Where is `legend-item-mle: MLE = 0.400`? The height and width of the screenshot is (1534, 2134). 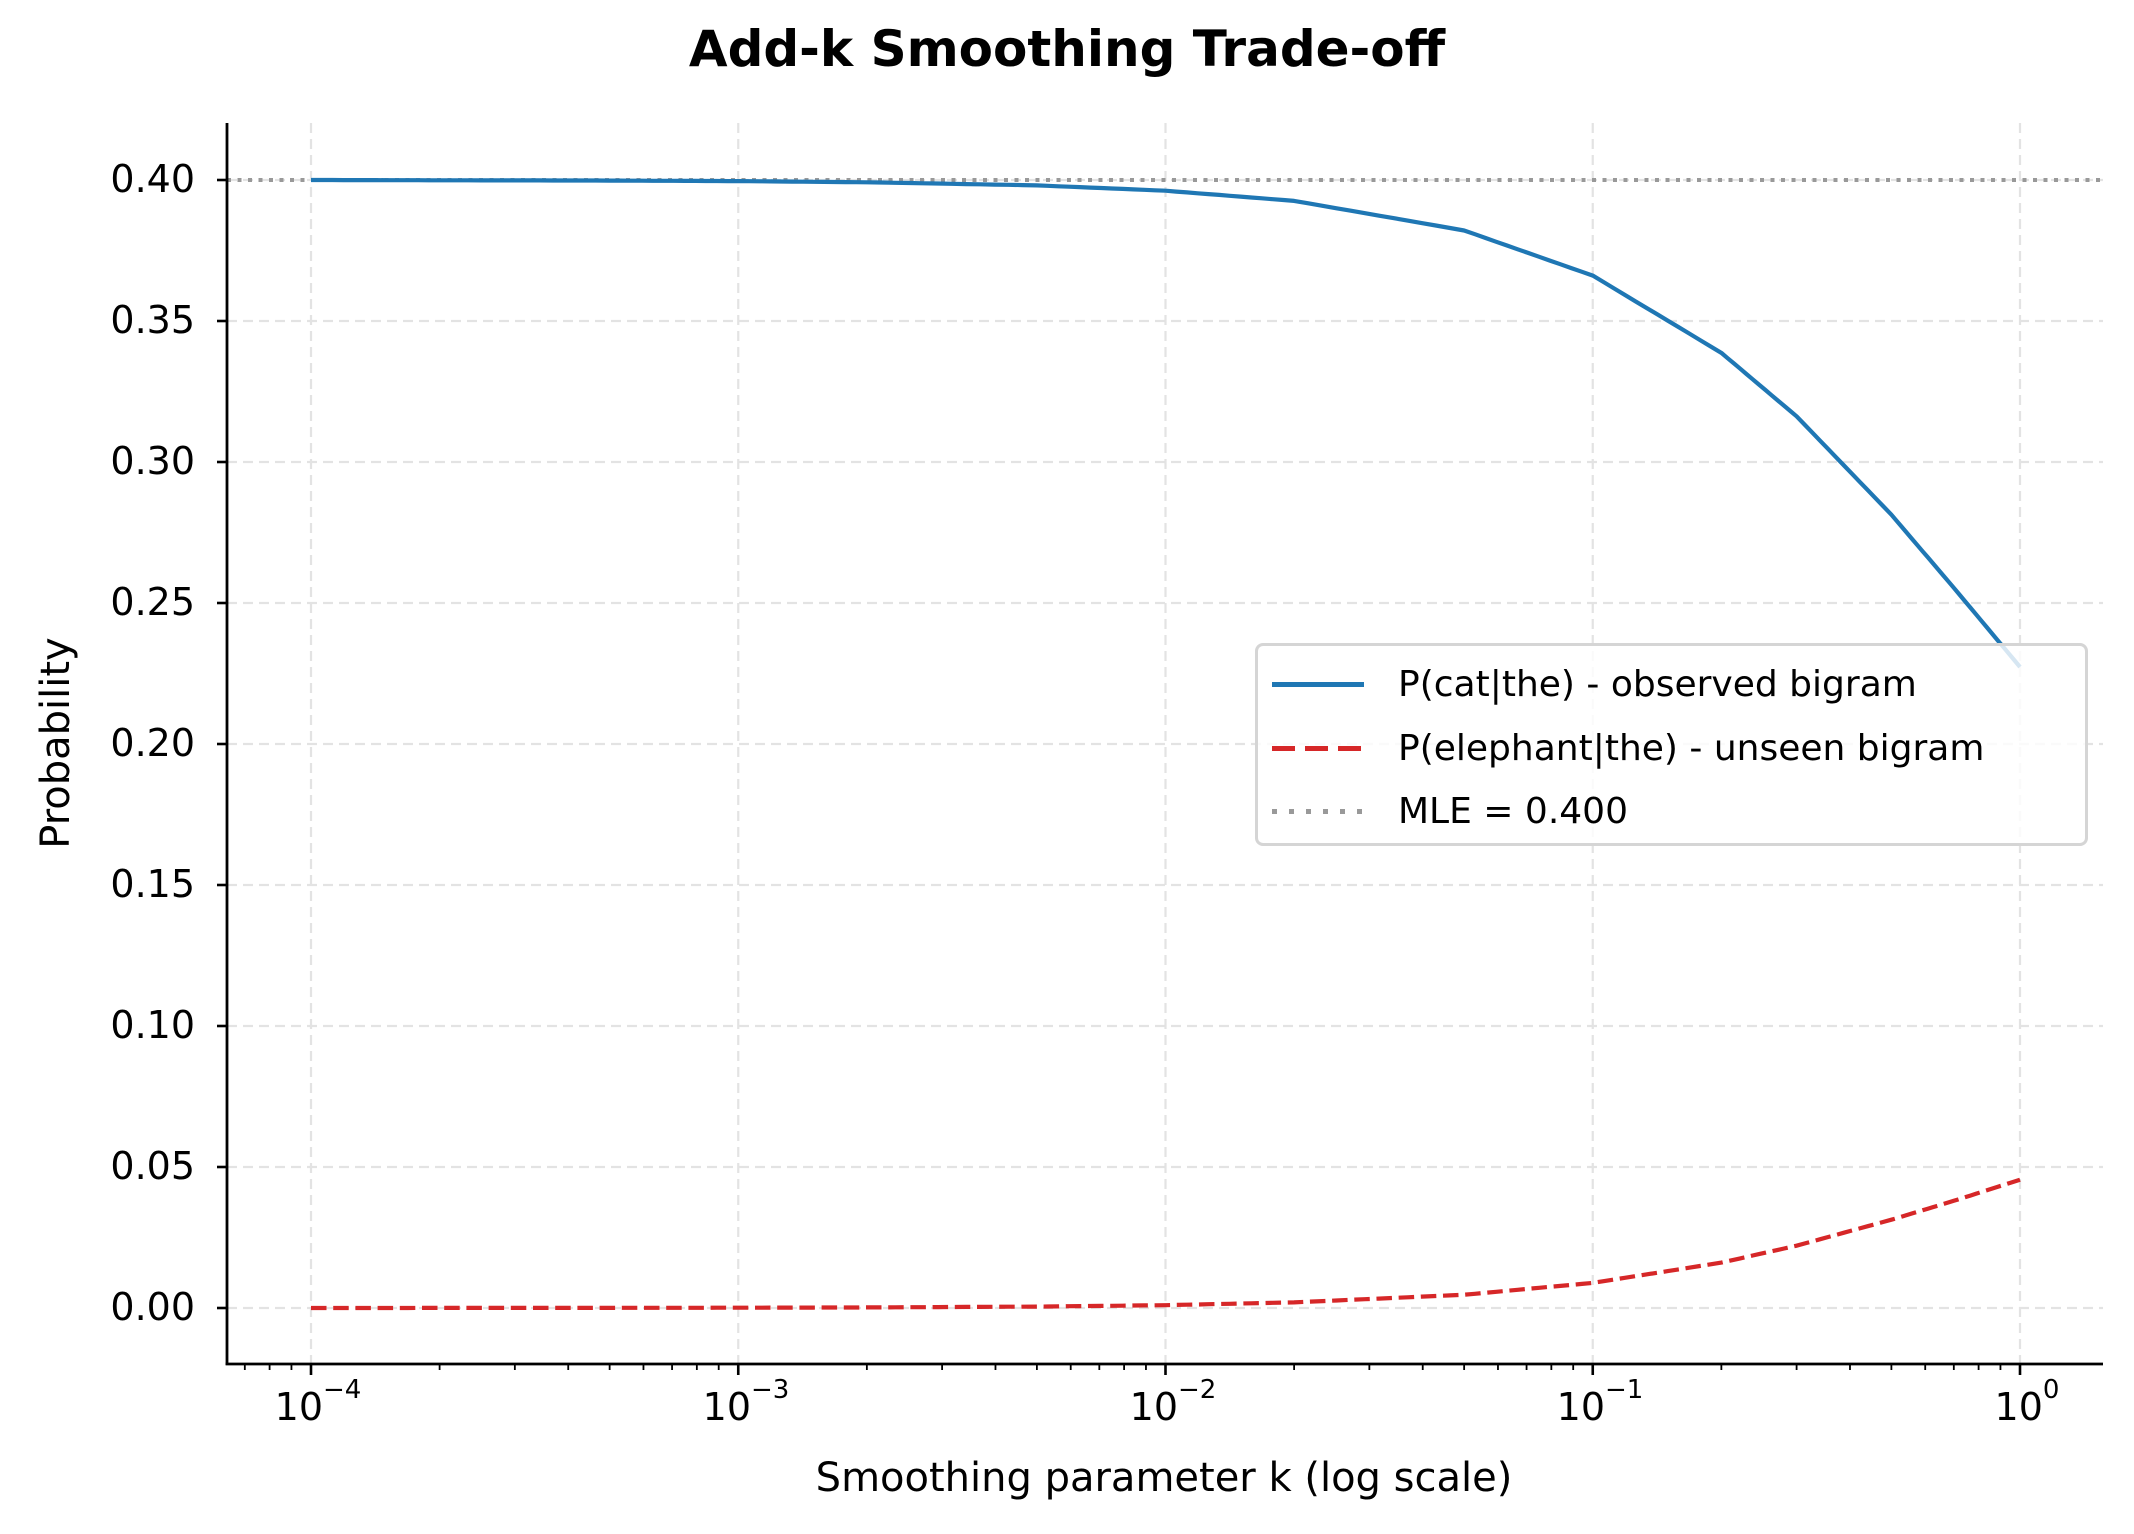
legend-item-mle: MLE = 0.400 is located at coordinates (1443, 811).